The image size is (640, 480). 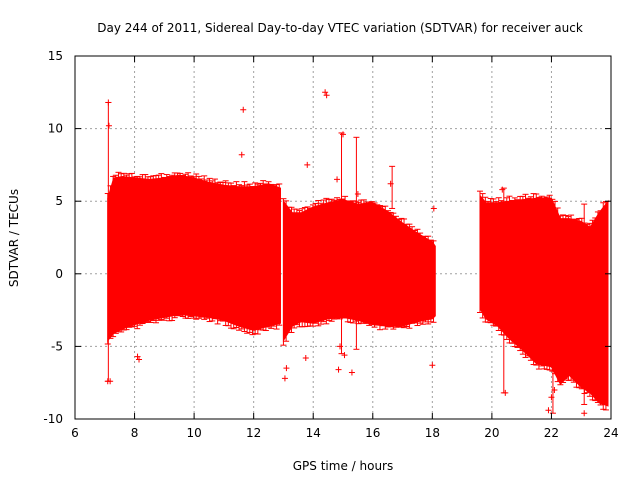 What do you see at coordinates (55, 129) in the screenshot?
I see `y-tick-label: 10` at bounding box center [55, 129].